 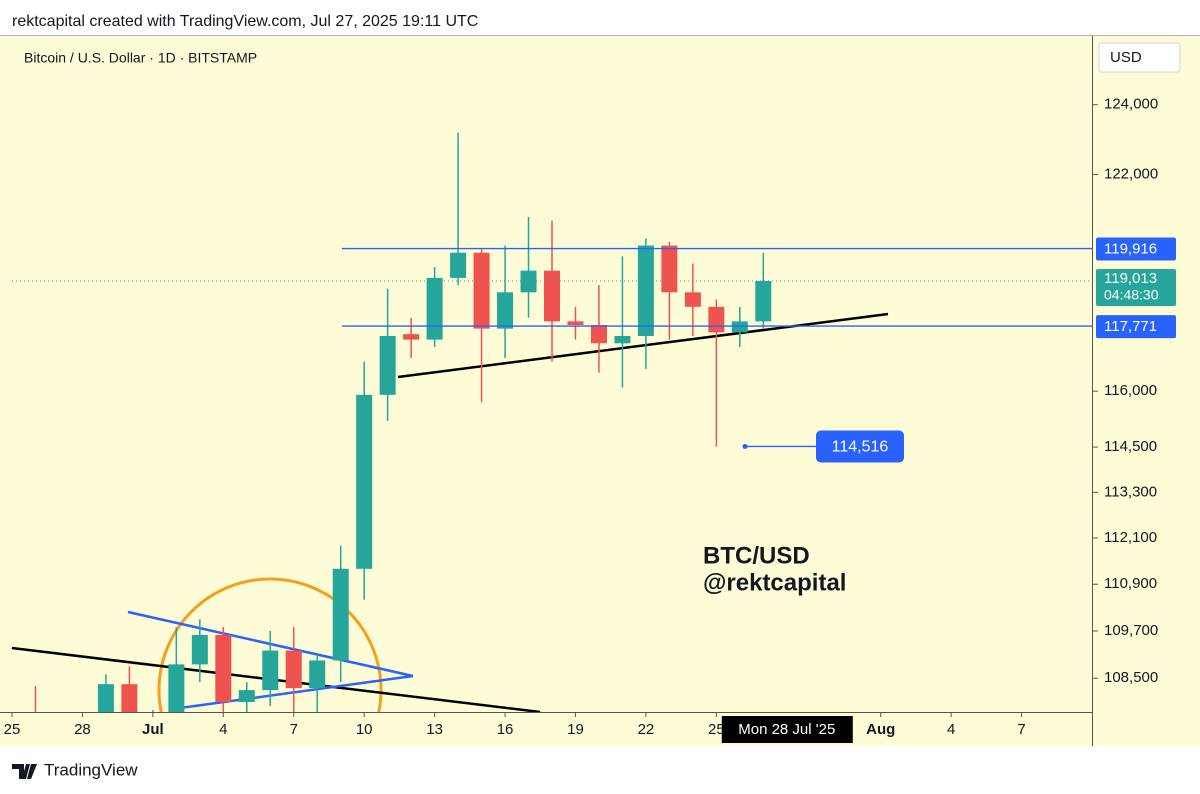 What do you see at coordinates (364, 729) in the screenshot?
I see `x-tick-label: 10` at bounding box center [364, 729].